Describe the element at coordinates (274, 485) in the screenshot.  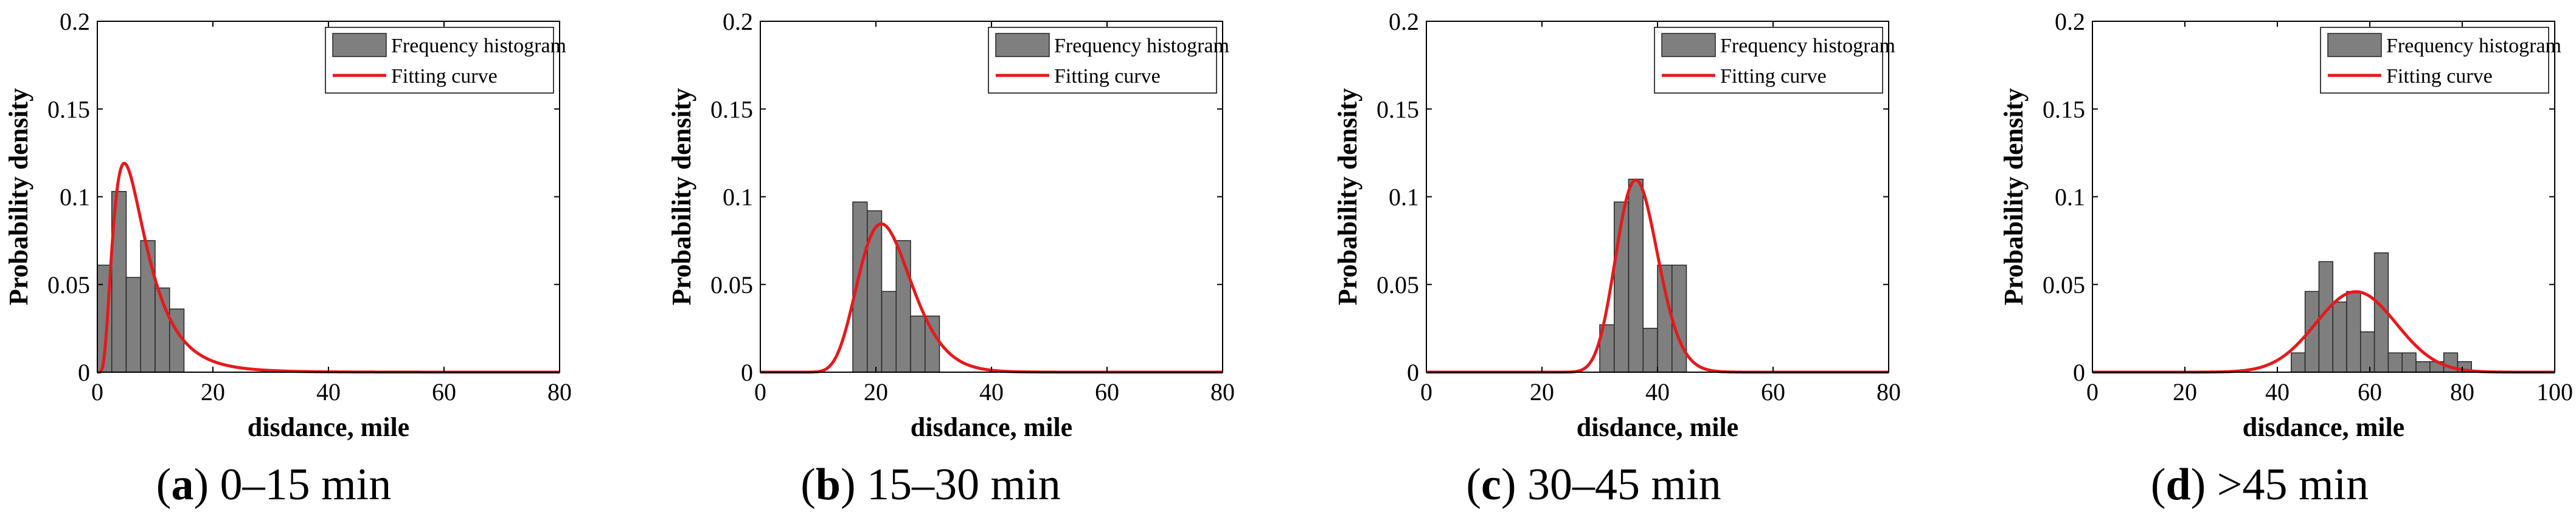
I see `caption-a: (a) 0–15 min` at that location.